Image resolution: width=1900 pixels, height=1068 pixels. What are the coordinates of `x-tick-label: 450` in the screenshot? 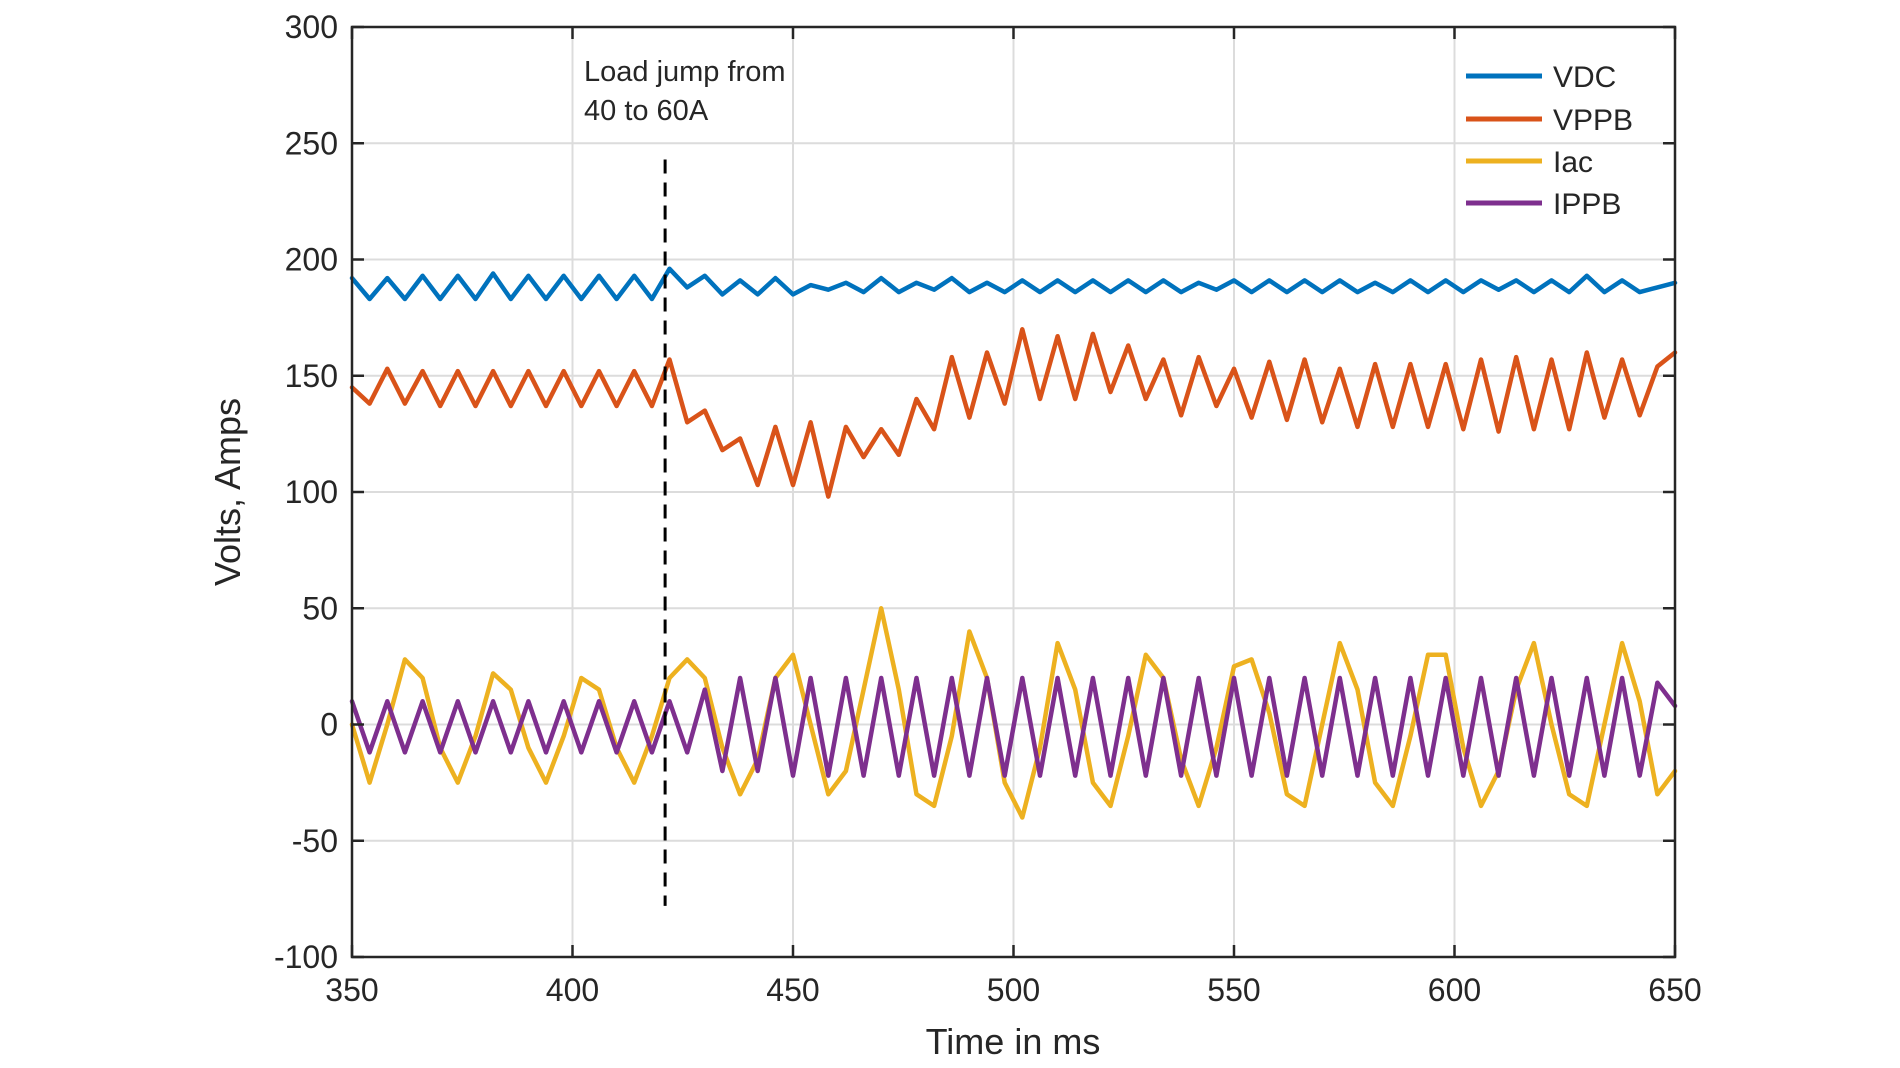 It's located at (792, 990).